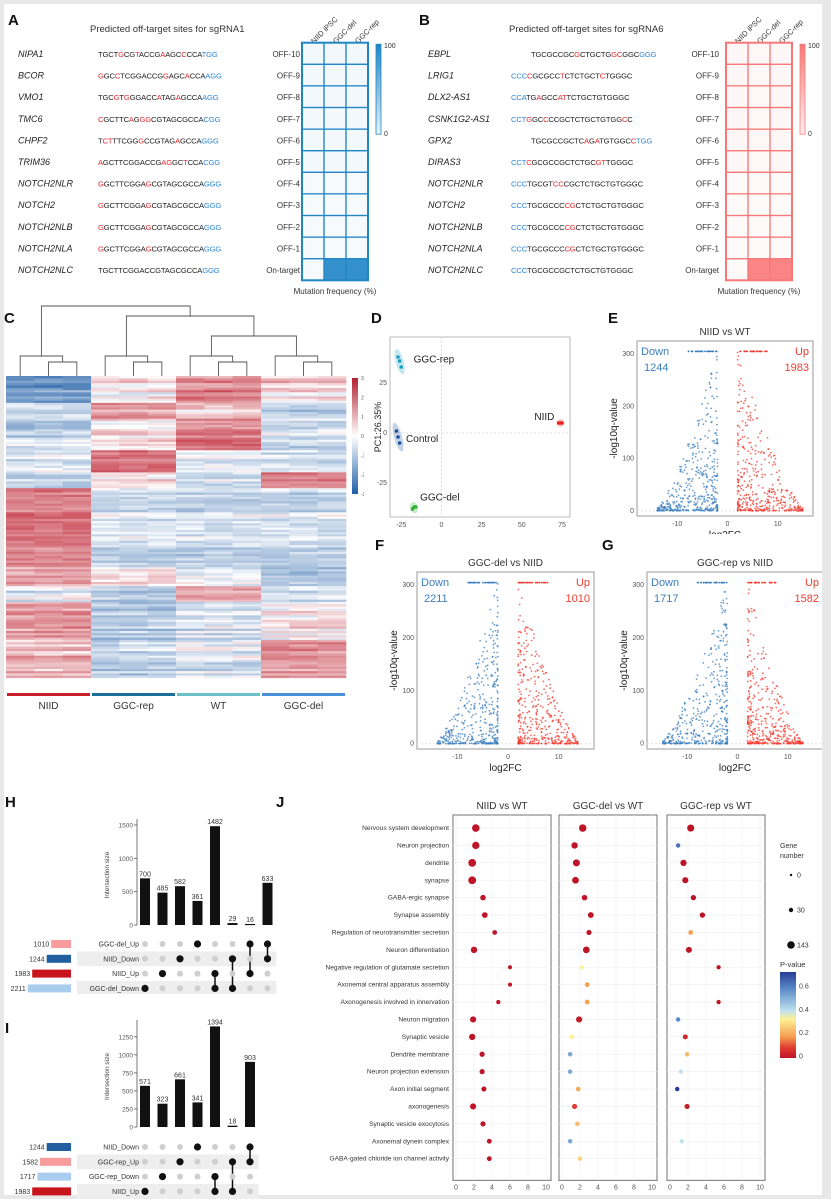  Describe the element at coordinates (792, 856) in the screenshot. I see `size-legend-title-2: number` at that location.